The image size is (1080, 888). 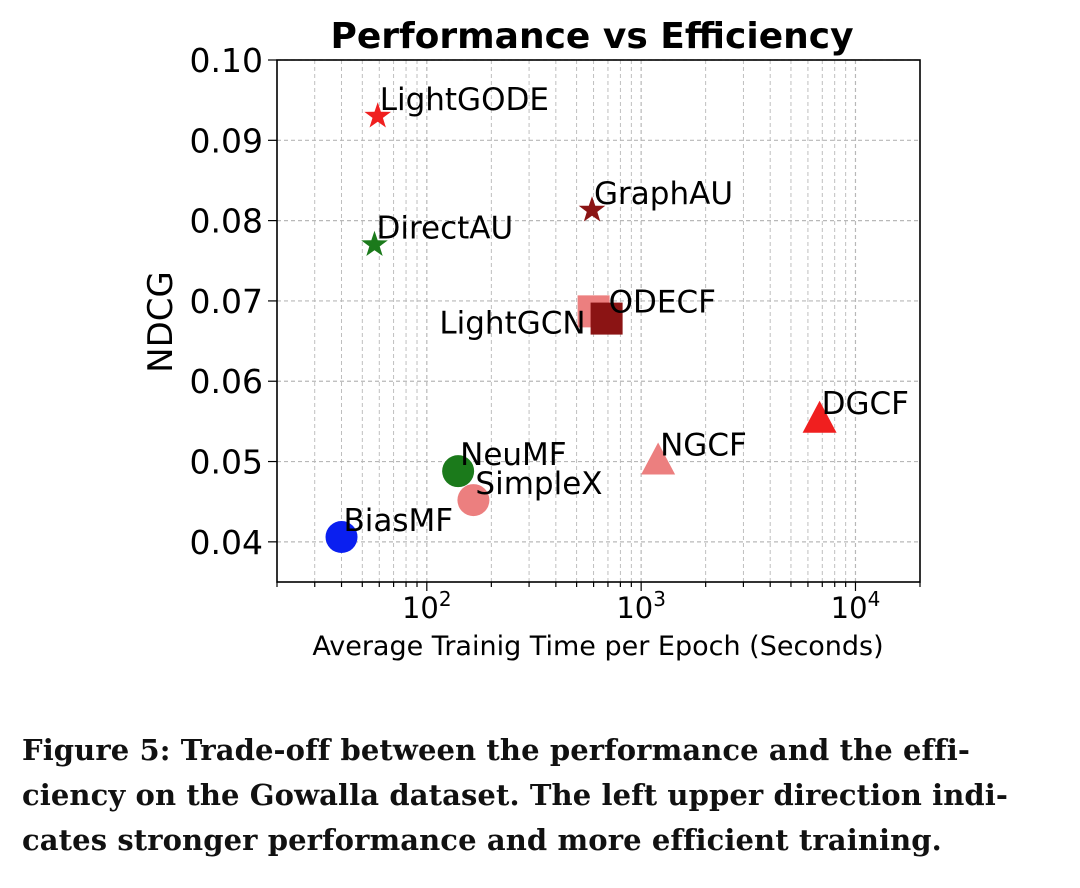 What do you see at coordinates (444, 229) in the screenshot?
I see `directau-label: DirectAU` at bounding box center [444, 229].